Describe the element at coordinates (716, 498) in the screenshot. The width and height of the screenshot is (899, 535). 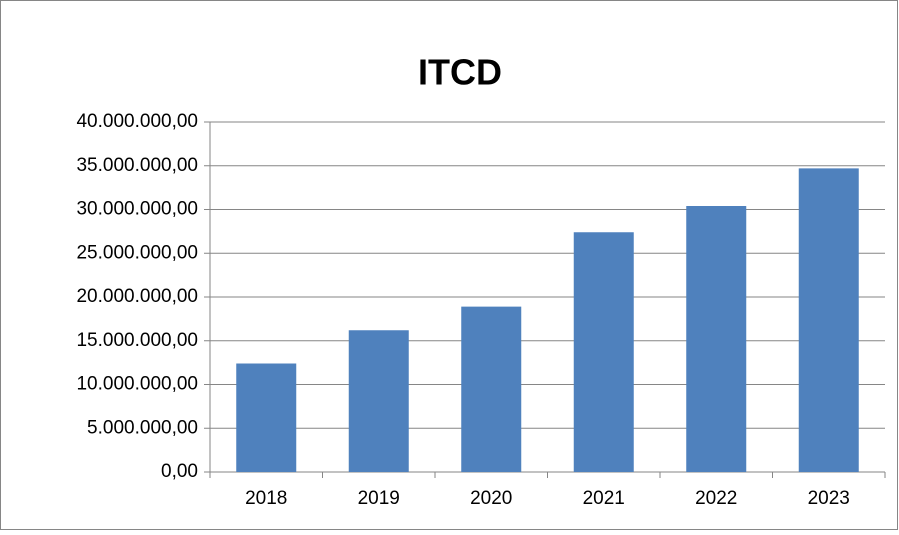
I see `x-tick-label: 2022` at that location.